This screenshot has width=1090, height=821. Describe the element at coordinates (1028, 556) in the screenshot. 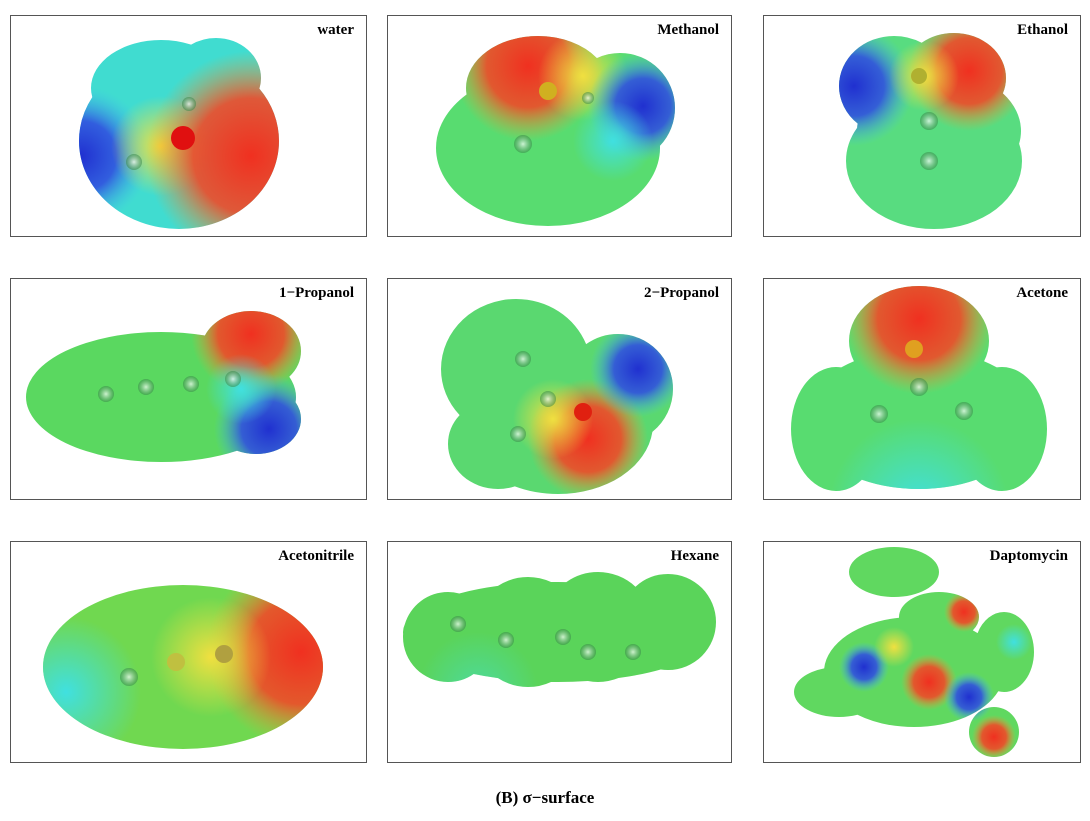

I see `panel-label: Daptomycin` at that location.